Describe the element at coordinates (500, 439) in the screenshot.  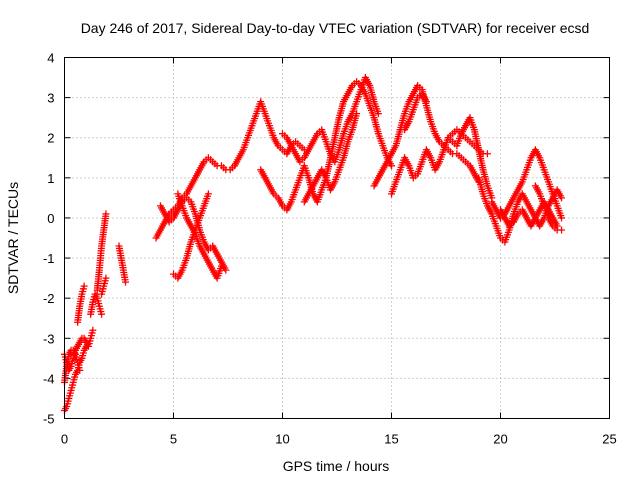
I see `x-tick-label: 20` at that location.